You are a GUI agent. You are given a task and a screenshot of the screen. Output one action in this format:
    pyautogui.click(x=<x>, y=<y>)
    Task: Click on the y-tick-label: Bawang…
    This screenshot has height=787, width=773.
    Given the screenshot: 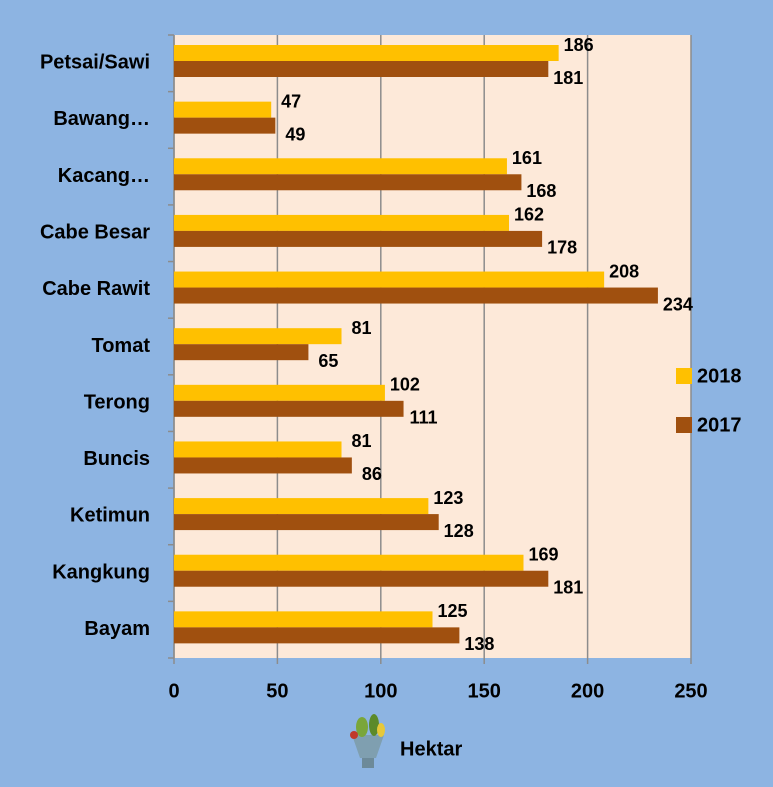 What is the action you would take?
    pyautogui.click(x=101, y=119)
    